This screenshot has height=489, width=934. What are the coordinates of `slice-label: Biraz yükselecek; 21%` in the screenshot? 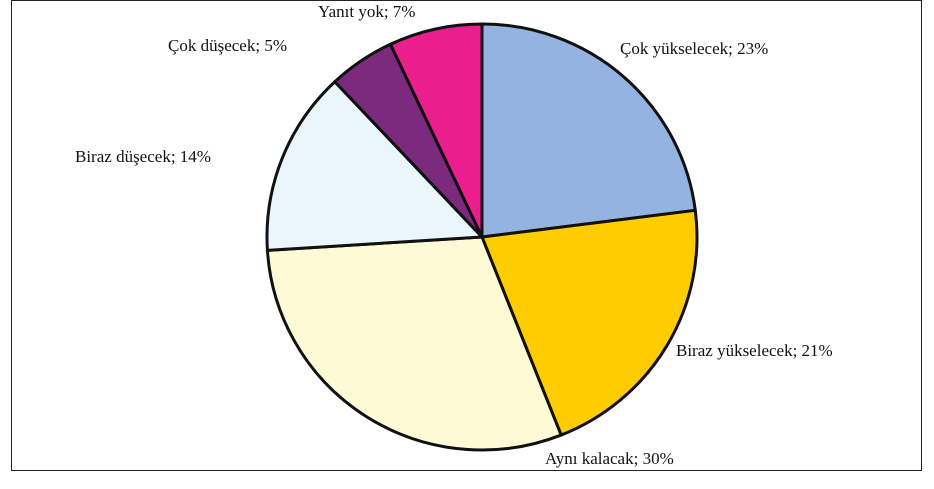 It's located at (754, 350).